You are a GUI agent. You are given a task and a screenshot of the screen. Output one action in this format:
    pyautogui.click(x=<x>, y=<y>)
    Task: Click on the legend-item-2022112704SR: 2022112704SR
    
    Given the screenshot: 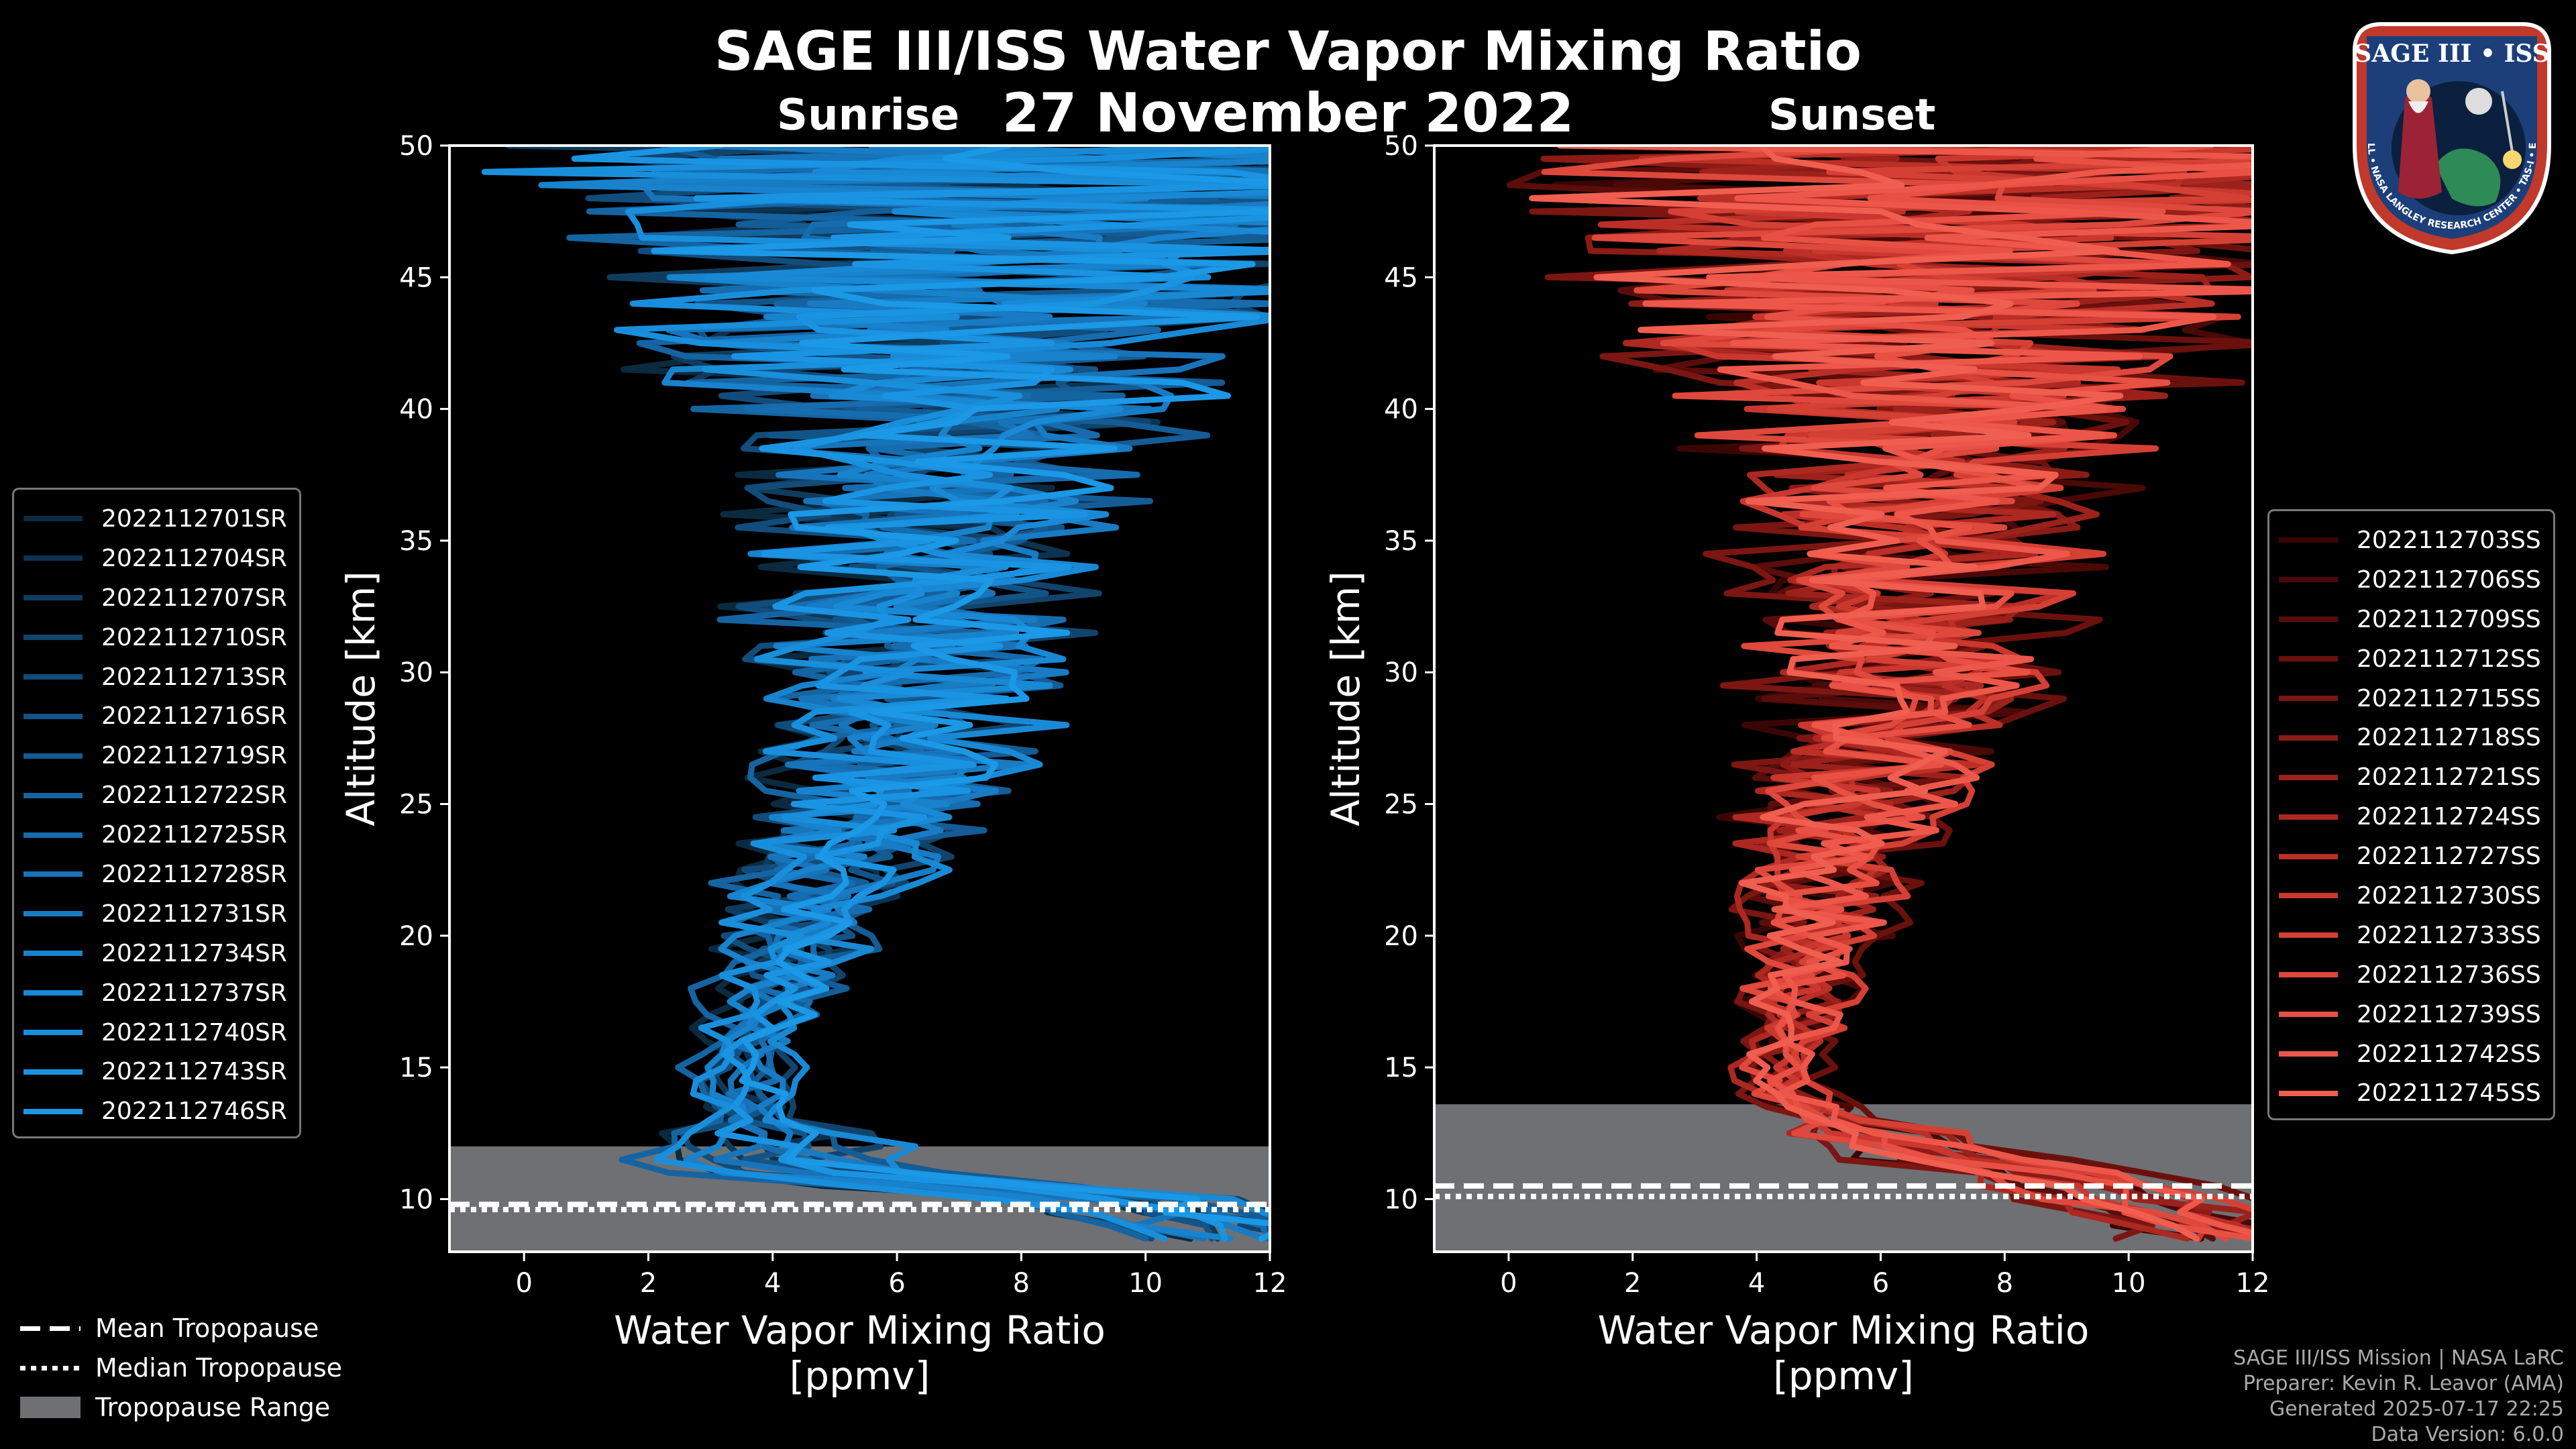 What is the action you would take?
    pyautogui.click(x=155, y=558)
    